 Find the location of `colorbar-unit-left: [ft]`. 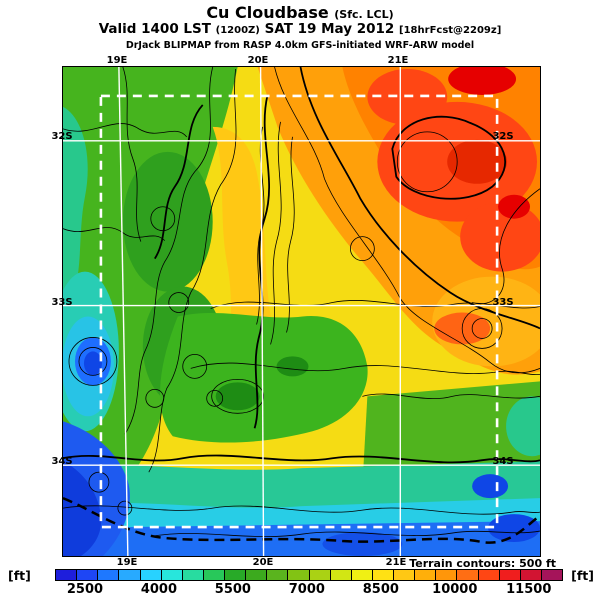

colorbar-unit-left: [ft] is located at coordinates (19, 575).